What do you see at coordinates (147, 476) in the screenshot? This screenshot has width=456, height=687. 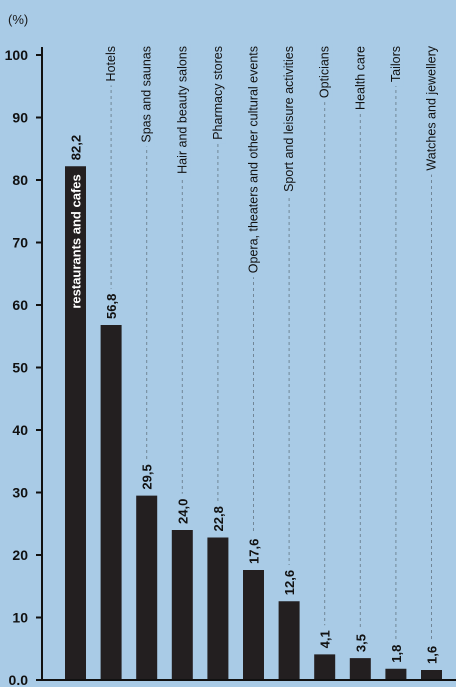 I see `value-label: 29,5` at bounding box center [147, 476].